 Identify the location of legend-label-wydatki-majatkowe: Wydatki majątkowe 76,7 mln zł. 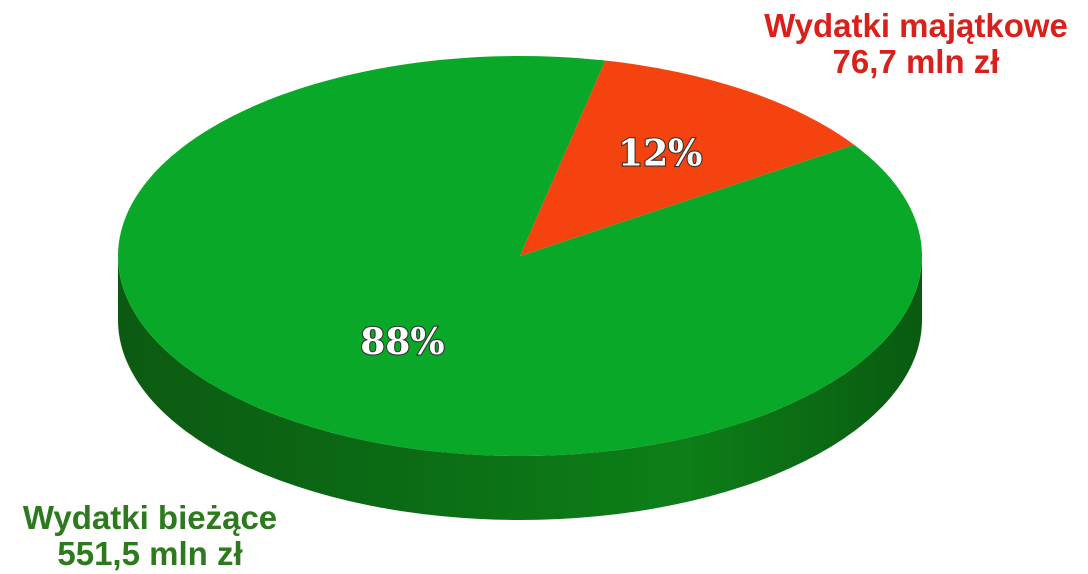
(916, 44).